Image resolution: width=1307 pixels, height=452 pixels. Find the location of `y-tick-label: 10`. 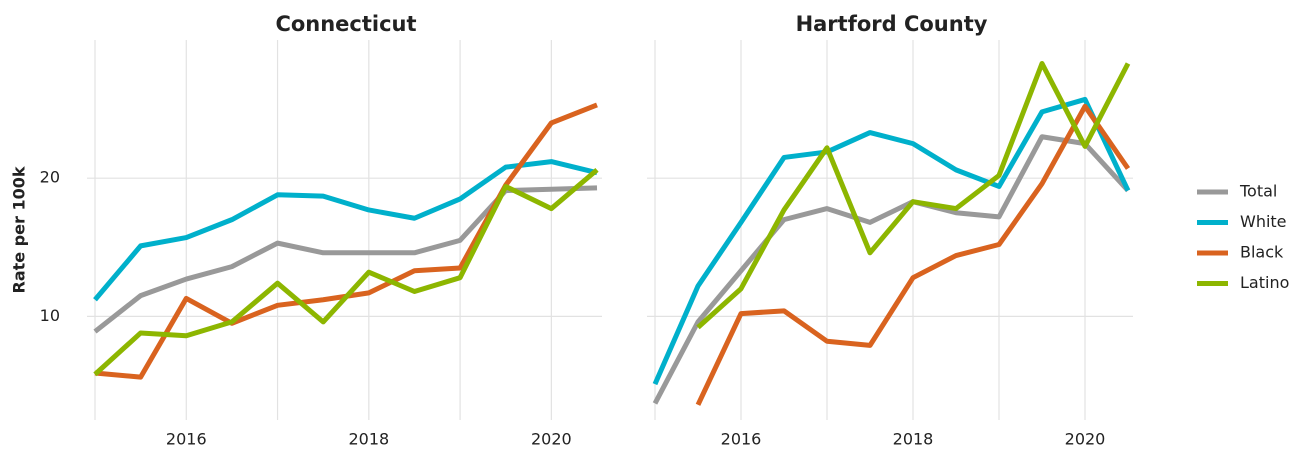

y-tick-label: 10 is located at coordinates (50, 315).